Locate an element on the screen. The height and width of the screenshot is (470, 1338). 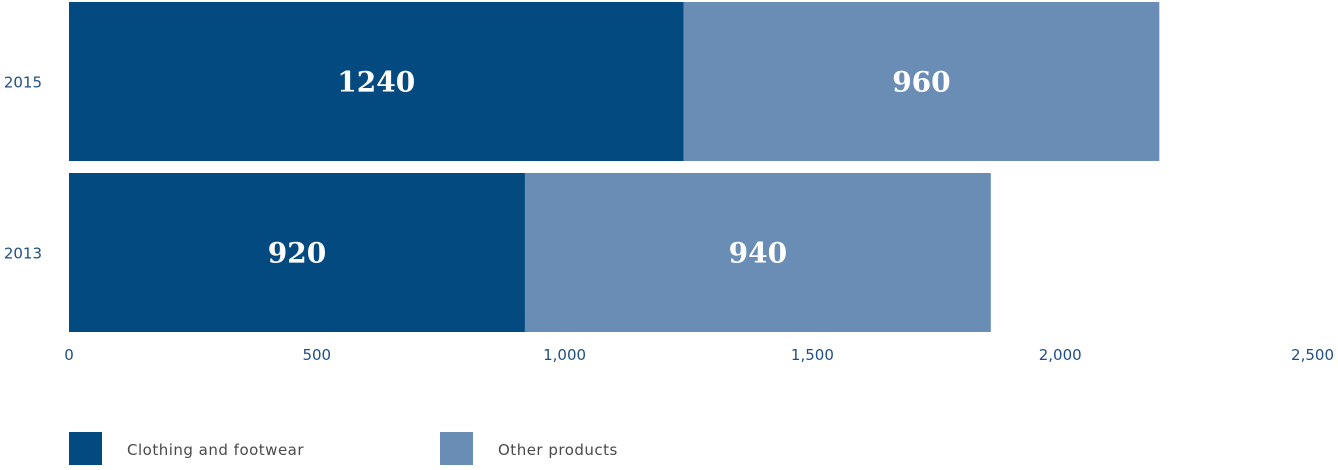
bar-value-label: 920 is located at coordinates (297, 253).